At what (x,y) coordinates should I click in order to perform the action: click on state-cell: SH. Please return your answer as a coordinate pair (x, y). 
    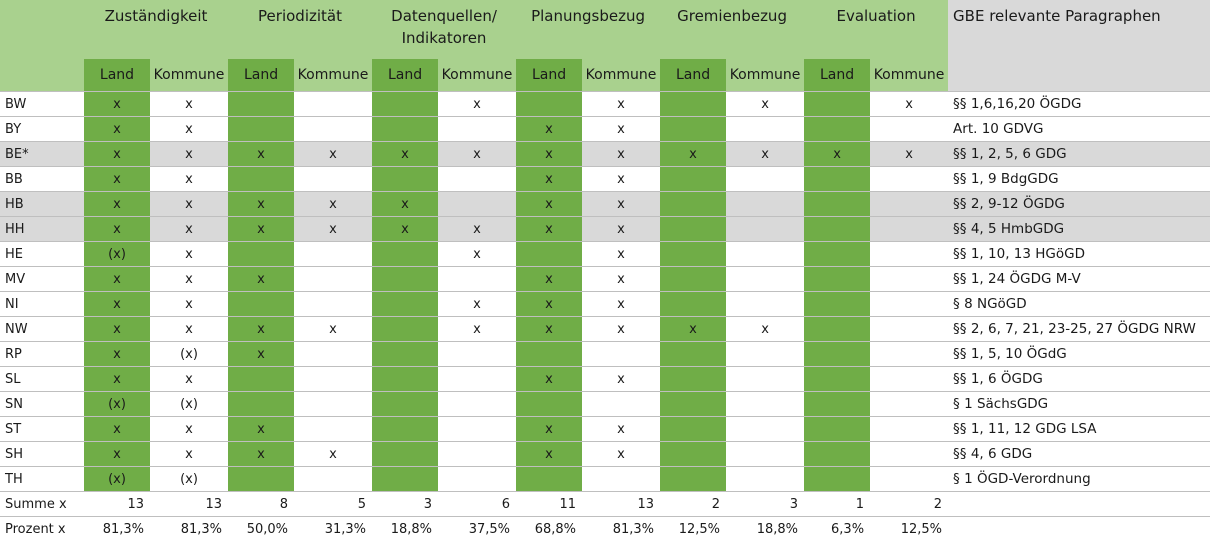
    Looking at the image, I should click on (42, 454).